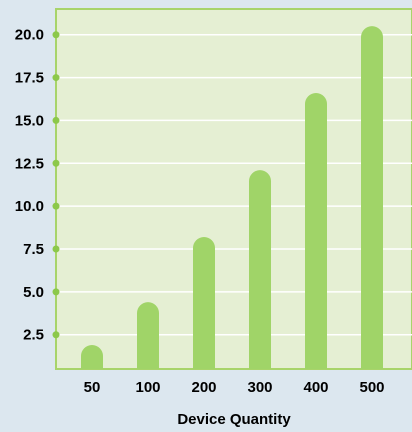  Describe the element at coordinates (371, 387) in the screenshot. I see `x-tick-label: 500` at that location.